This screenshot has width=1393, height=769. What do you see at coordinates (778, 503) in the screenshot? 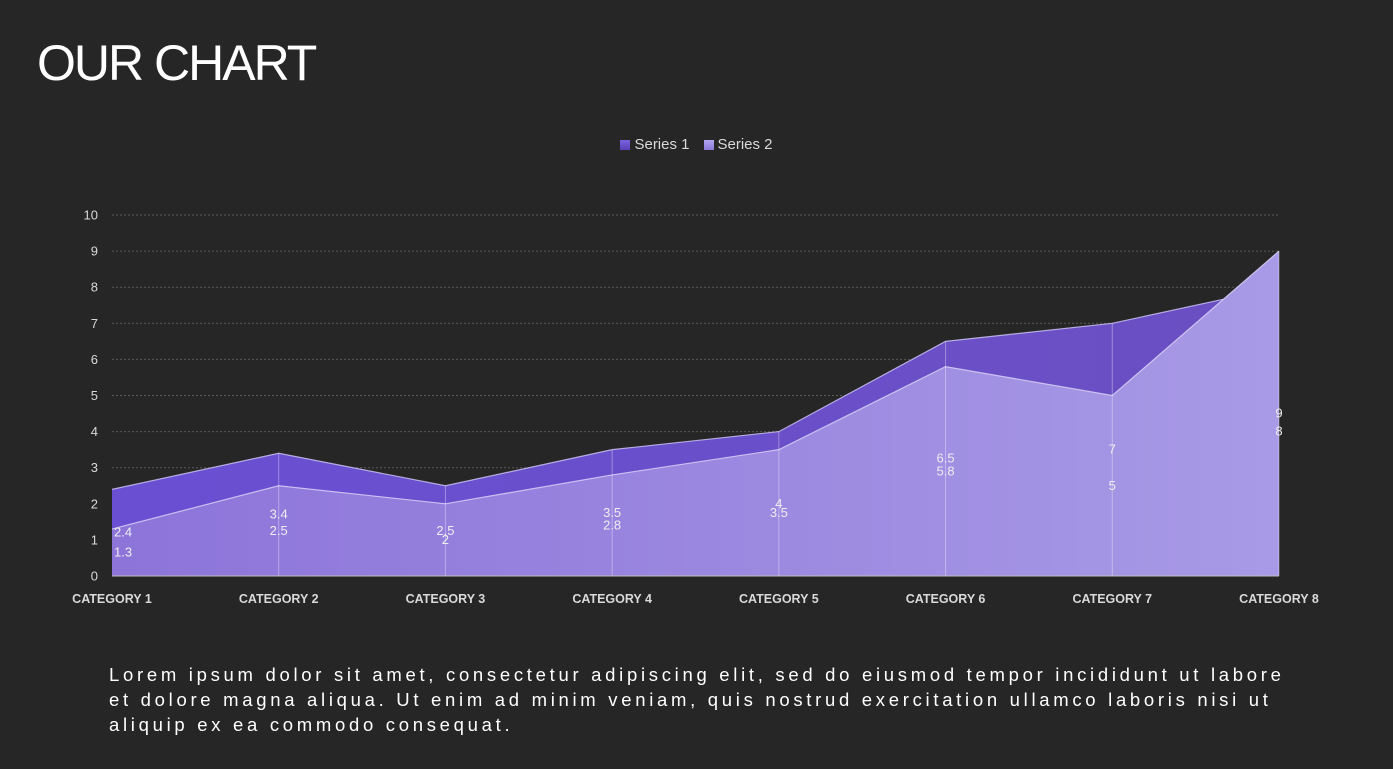
I see `data-label-series-1: 4` at bounding box center [778, 503].